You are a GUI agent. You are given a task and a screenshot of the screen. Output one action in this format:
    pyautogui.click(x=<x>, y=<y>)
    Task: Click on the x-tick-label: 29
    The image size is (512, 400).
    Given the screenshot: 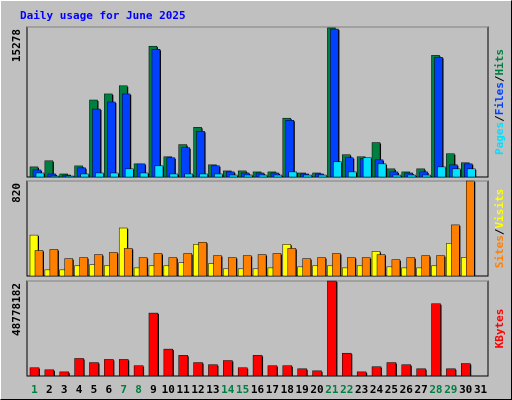 What is the action you would take?
    pyautogui.click(x=450, y=389)
    